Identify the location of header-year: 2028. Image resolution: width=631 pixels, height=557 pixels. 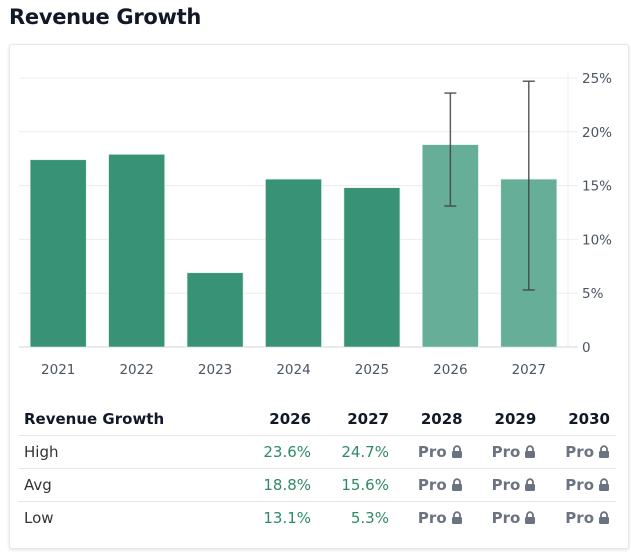
(431, 419).